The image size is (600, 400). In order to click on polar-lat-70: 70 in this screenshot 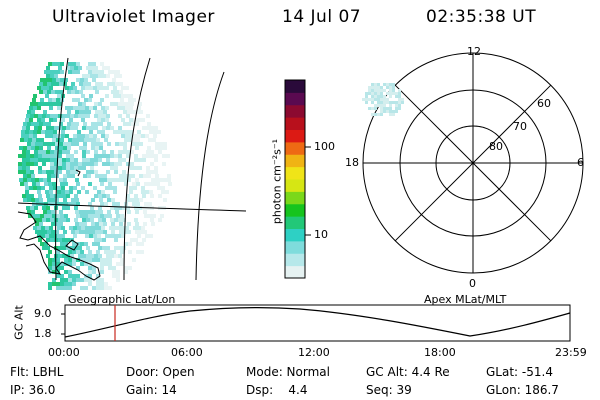, I will do `click(520, 126)`.